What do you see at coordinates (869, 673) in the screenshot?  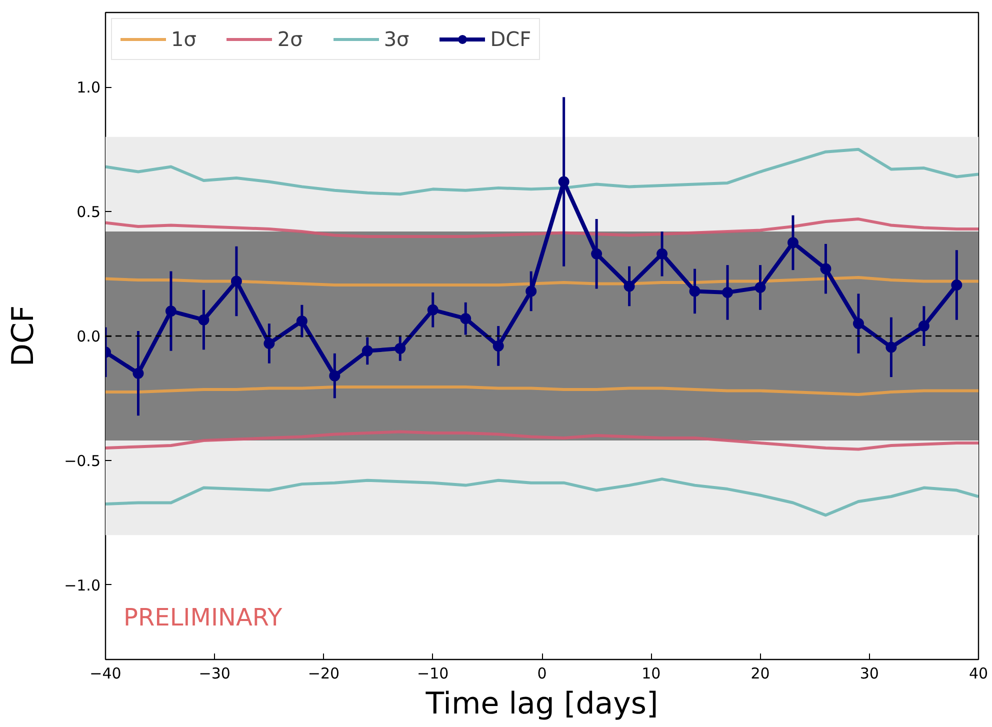 I see `x-tick-label: 30` at bounding box center [869, 673].